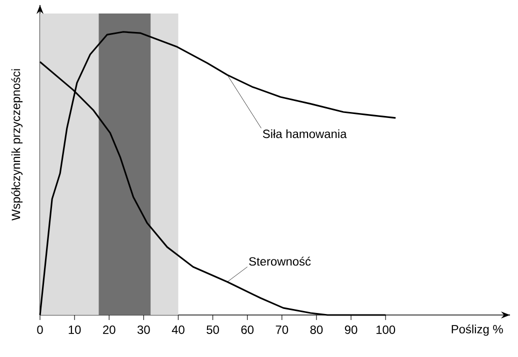 The height and width of the screenshot is (357, 518). What do you see at coordinates (477, 330) in the screenshot?
I see `x-axis-title: Poślizg %` at bounding box center [477, 330].